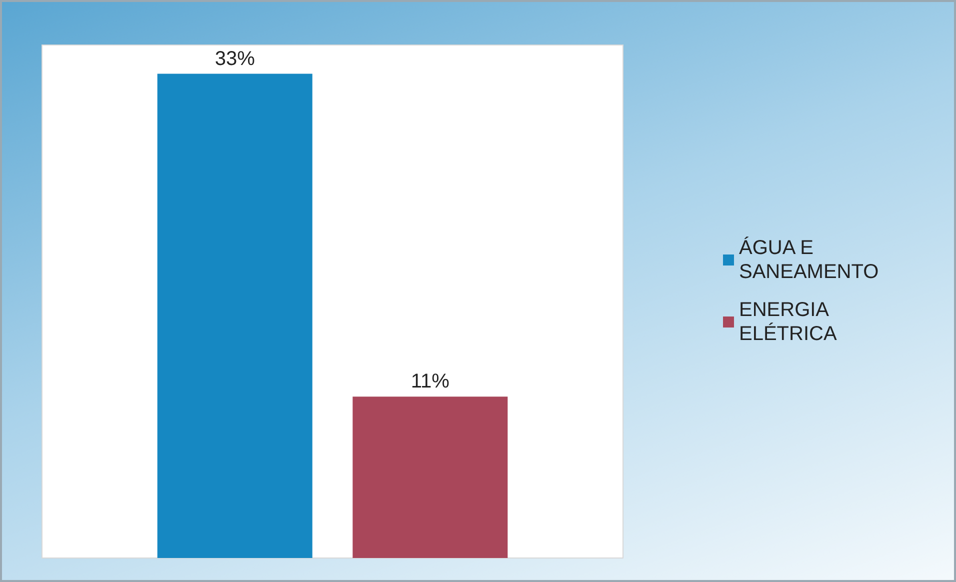  What do you see at coordinates (430, 381) in the screenshot?
I see `data-label: 11%` at bounding box center [430, 381].